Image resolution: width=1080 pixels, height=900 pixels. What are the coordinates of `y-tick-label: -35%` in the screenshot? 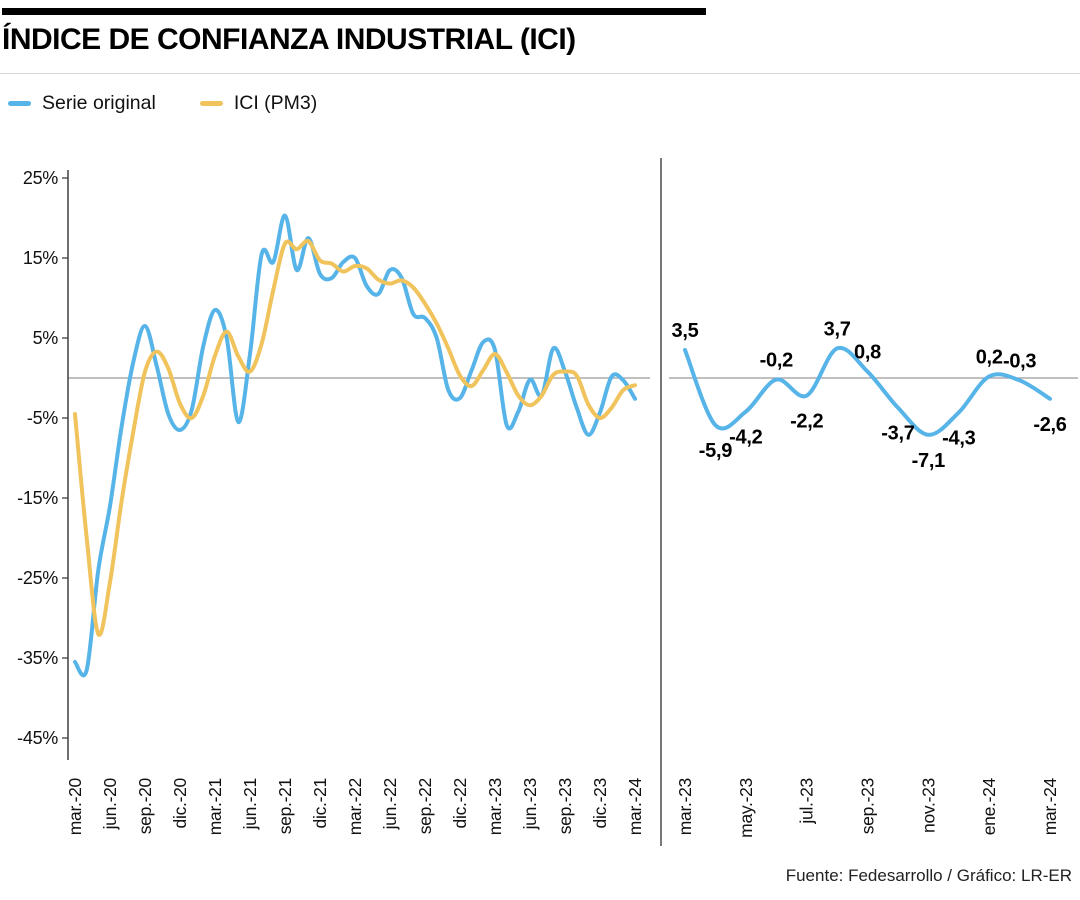 It's located at (37, 658).